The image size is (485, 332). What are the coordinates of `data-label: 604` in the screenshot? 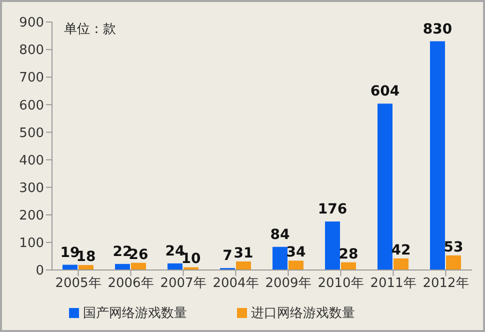 It's located at (385, 92).